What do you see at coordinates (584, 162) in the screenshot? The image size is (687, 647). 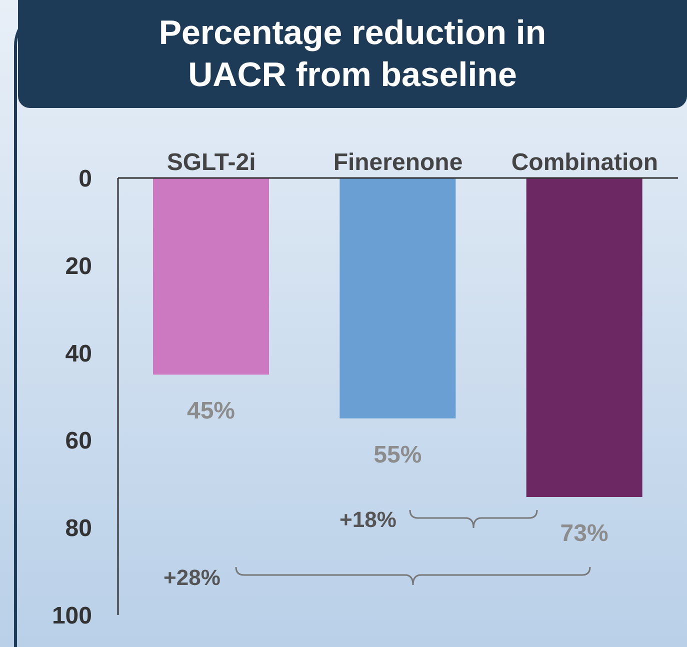 I see `x-tick-label: Combination` at bounding box center [584, 162].